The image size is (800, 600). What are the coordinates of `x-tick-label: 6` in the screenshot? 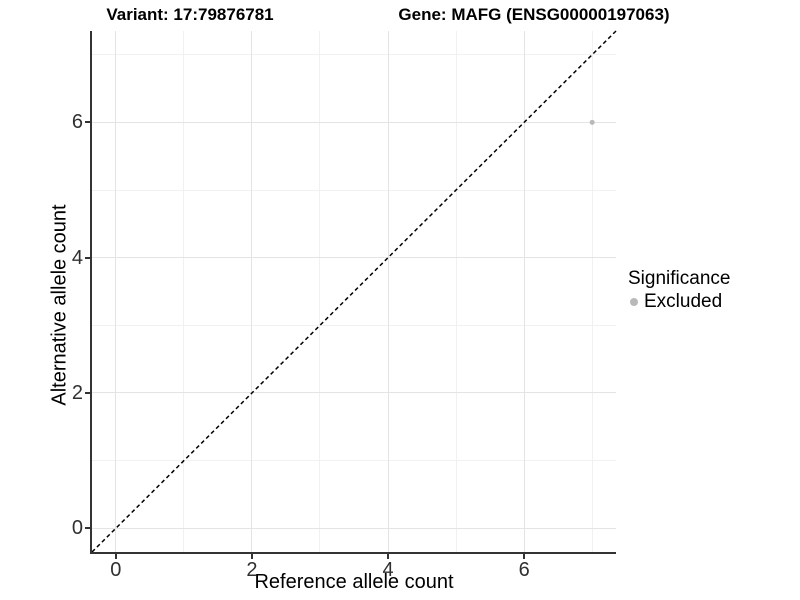 It's located at (524, 570).